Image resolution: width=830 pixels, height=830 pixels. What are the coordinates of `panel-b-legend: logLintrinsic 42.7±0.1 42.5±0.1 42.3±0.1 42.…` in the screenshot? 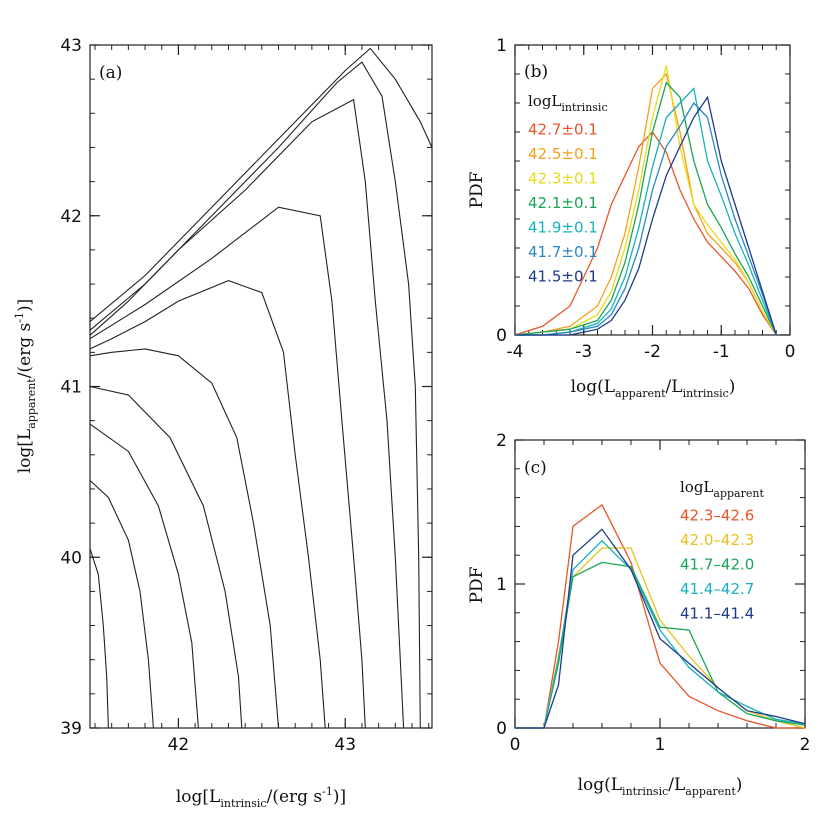 It's located at (568, 189).